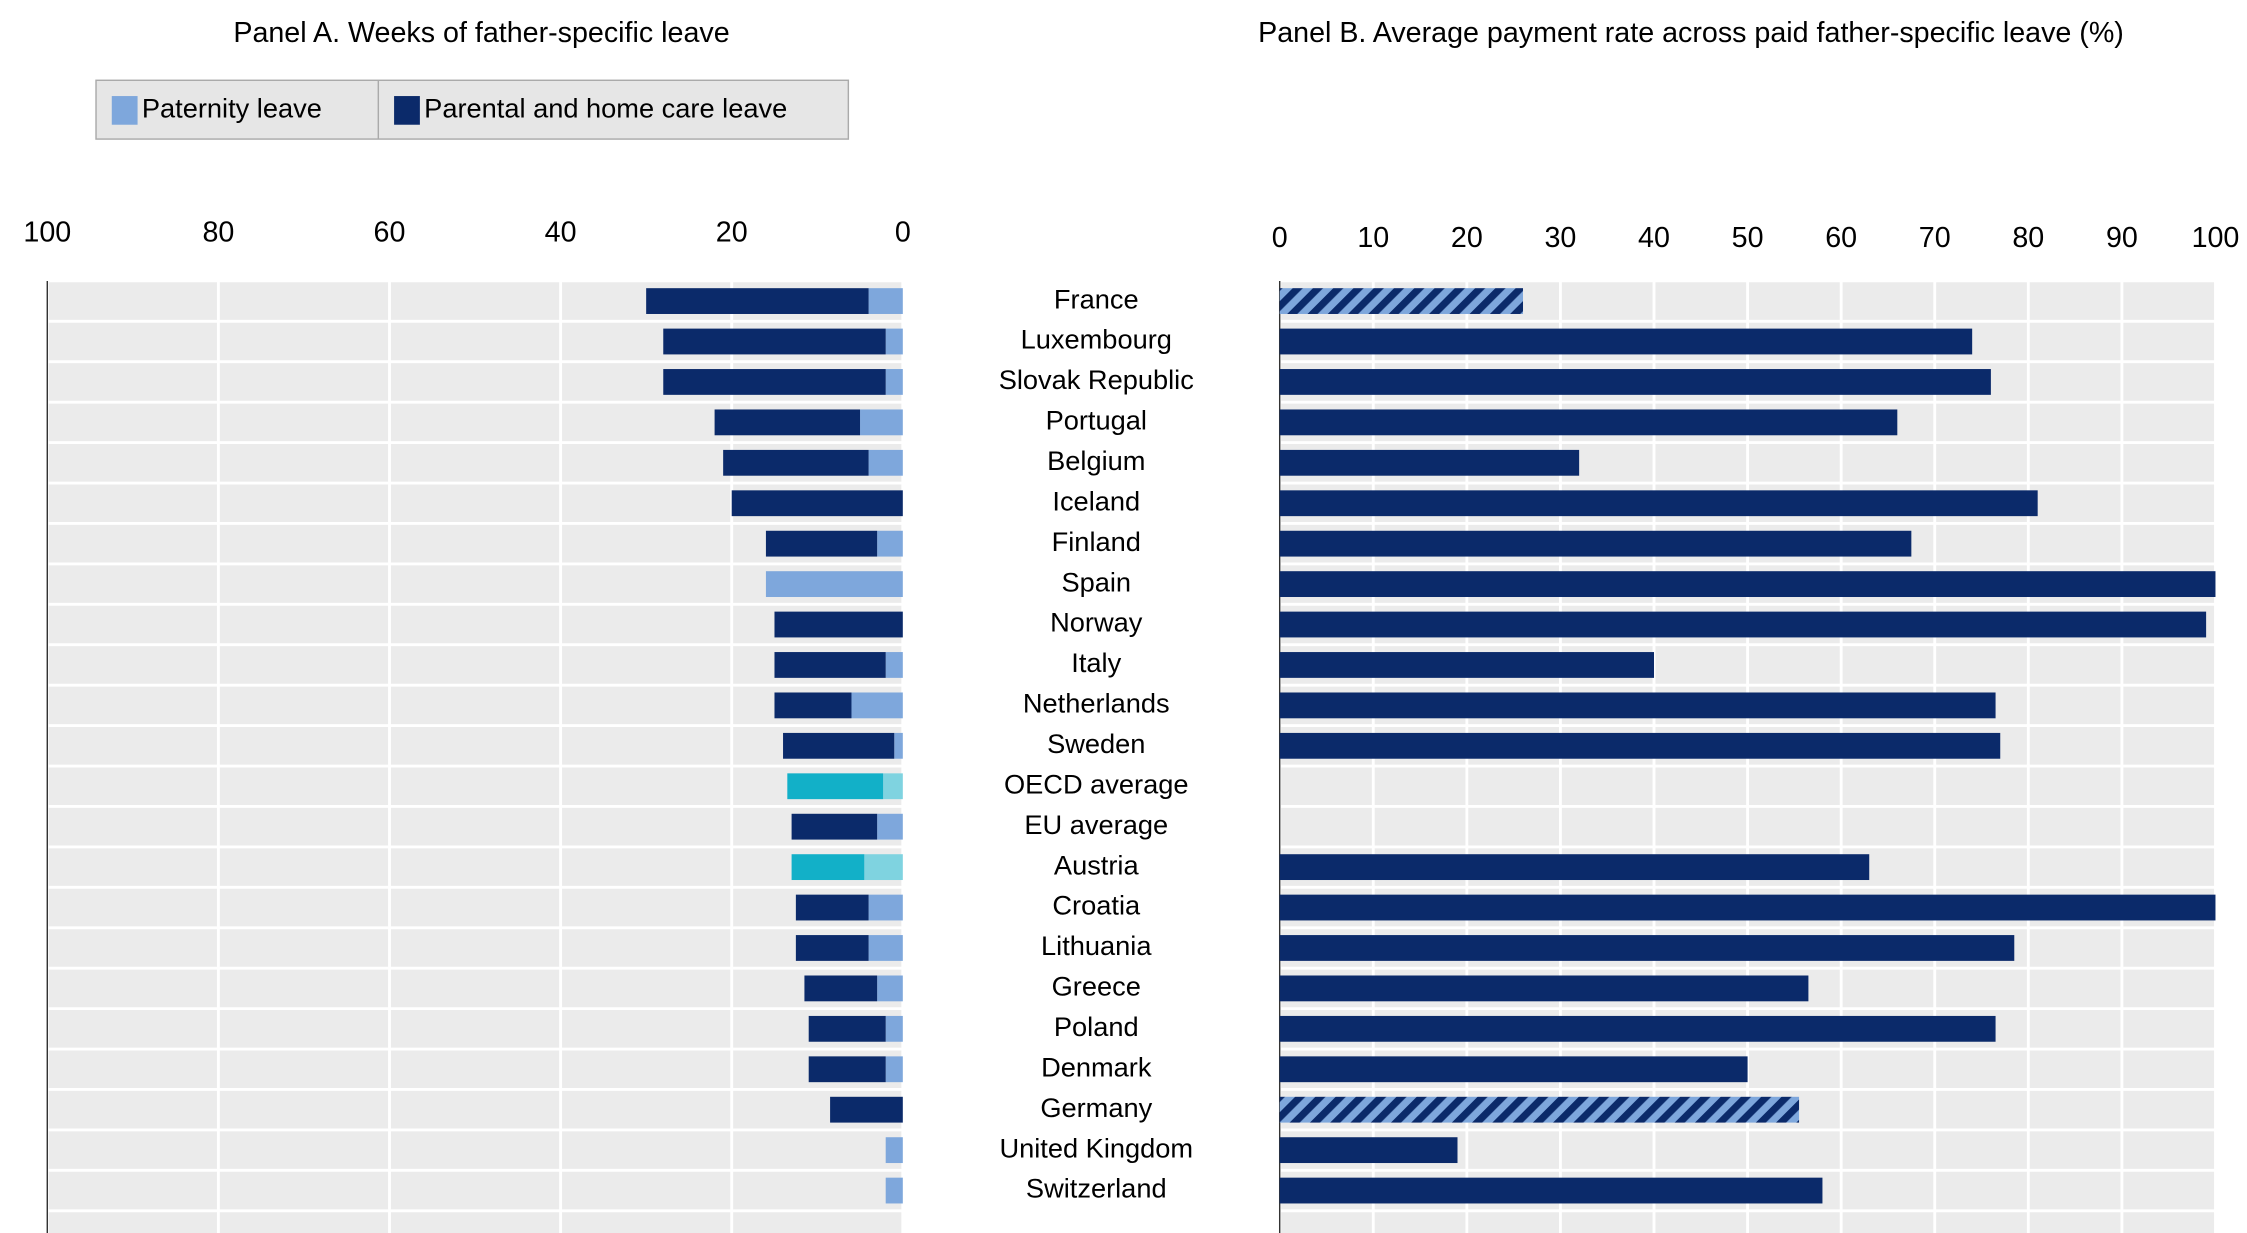 This screenshot has height=1233, width=2247. I want to click on panel-a-title: Panel A. Weeks of father-specific leave, so click(481, 33).